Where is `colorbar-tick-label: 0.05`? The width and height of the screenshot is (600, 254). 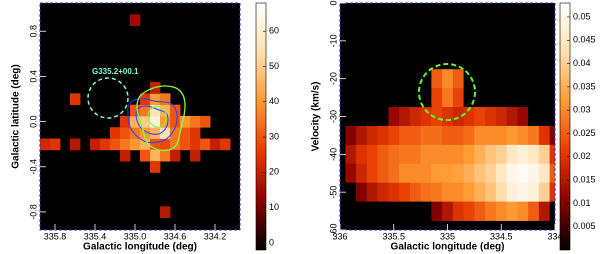 colorbar-tick-label: 0.05 is located at coordinates (582, 16).